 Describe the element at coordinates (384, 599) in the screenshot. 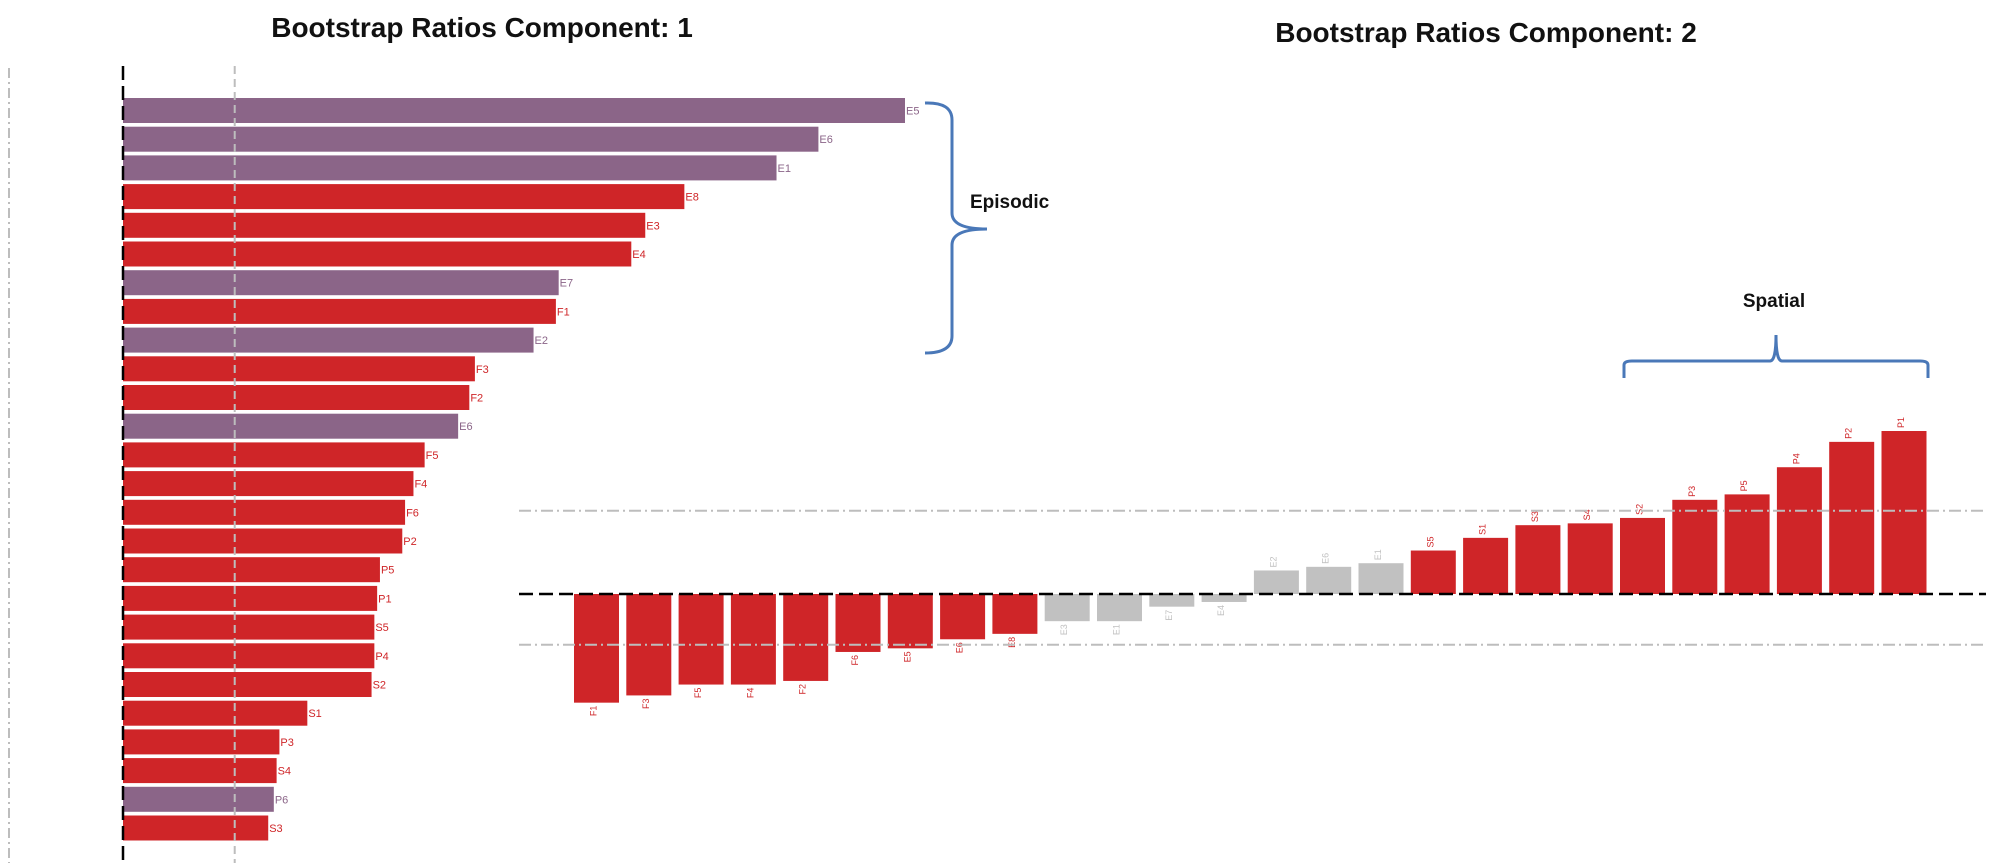

I see `chart1-bar-label: P1` at that location.